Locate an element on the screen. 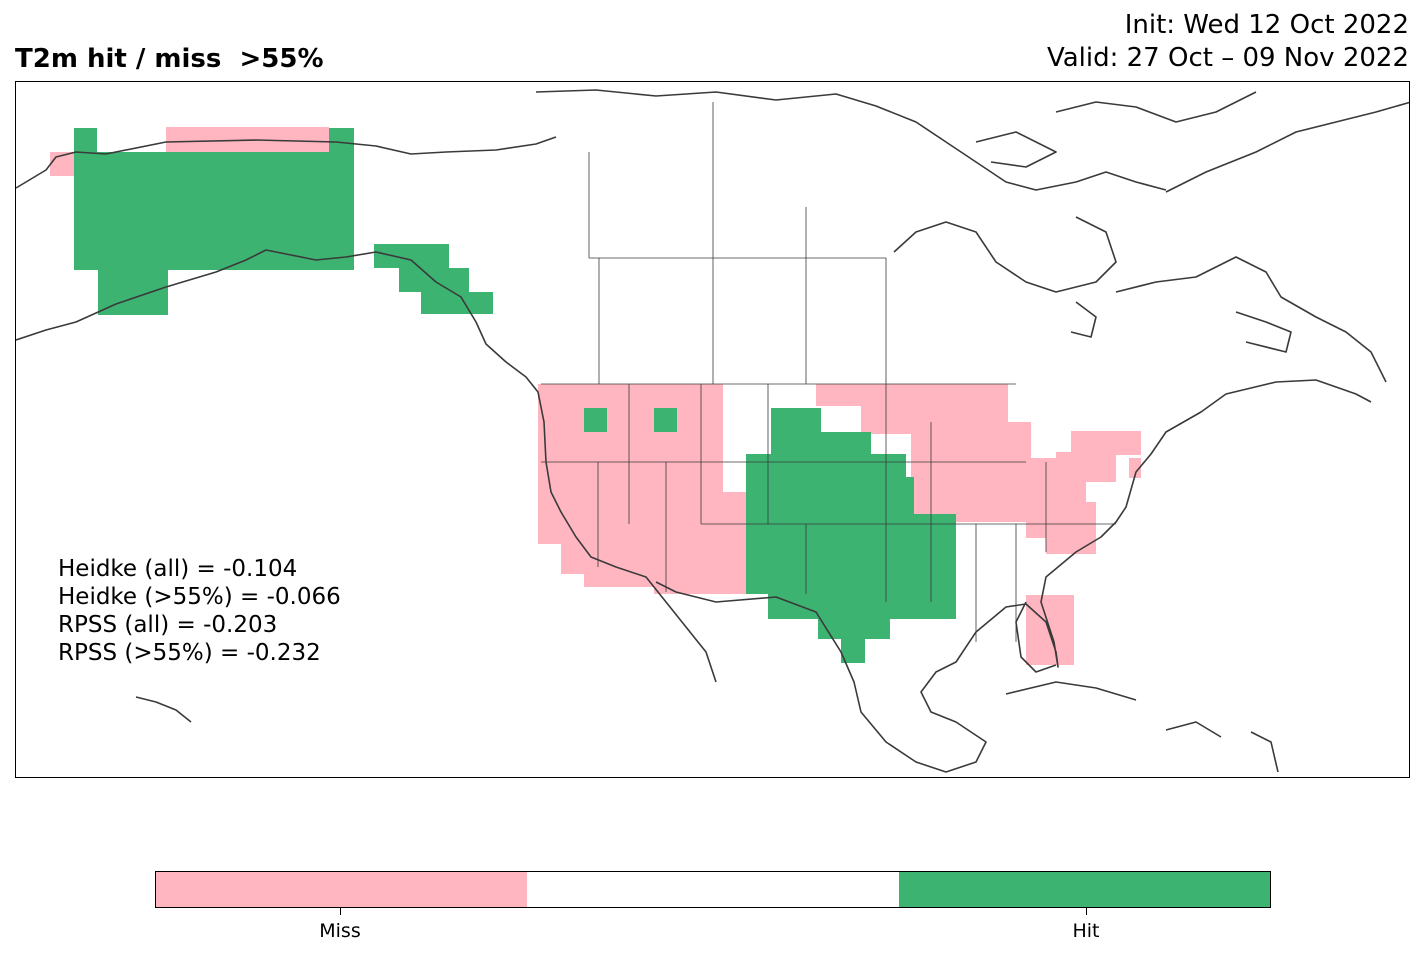 This screenshot has width=1425, height=958. rpss-all: RPSS (all) = -0.203 is located at coordinates (168, 625).